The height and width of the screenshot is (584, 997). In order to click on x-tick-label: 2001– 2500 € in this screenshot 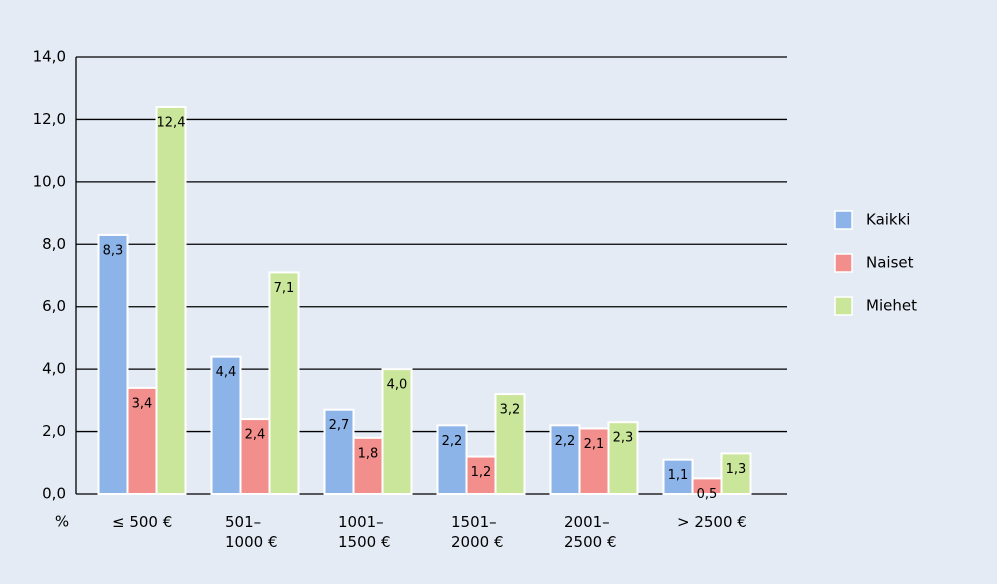, I will do `click(590, 532)`.